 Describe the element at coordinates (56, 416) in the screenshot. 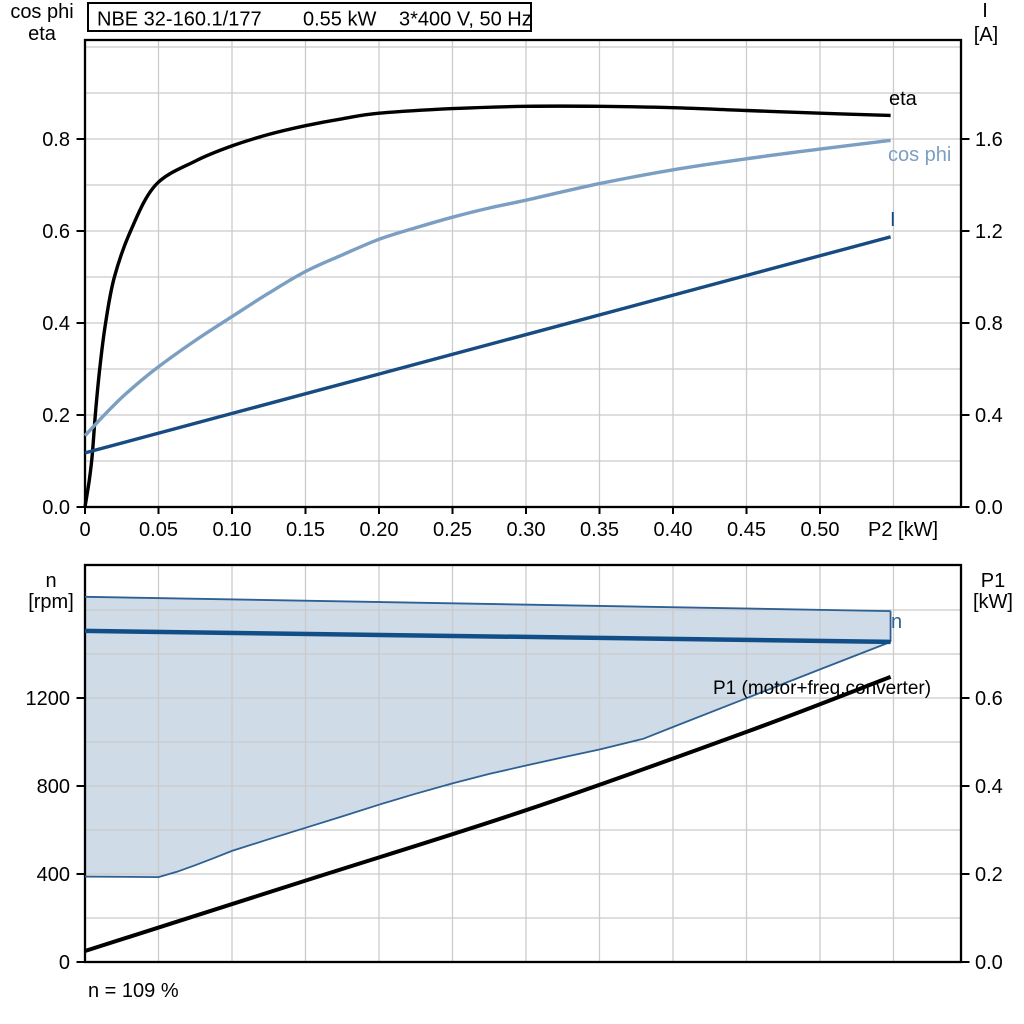

I see `y-left-tick-label: 0.2` at that location.